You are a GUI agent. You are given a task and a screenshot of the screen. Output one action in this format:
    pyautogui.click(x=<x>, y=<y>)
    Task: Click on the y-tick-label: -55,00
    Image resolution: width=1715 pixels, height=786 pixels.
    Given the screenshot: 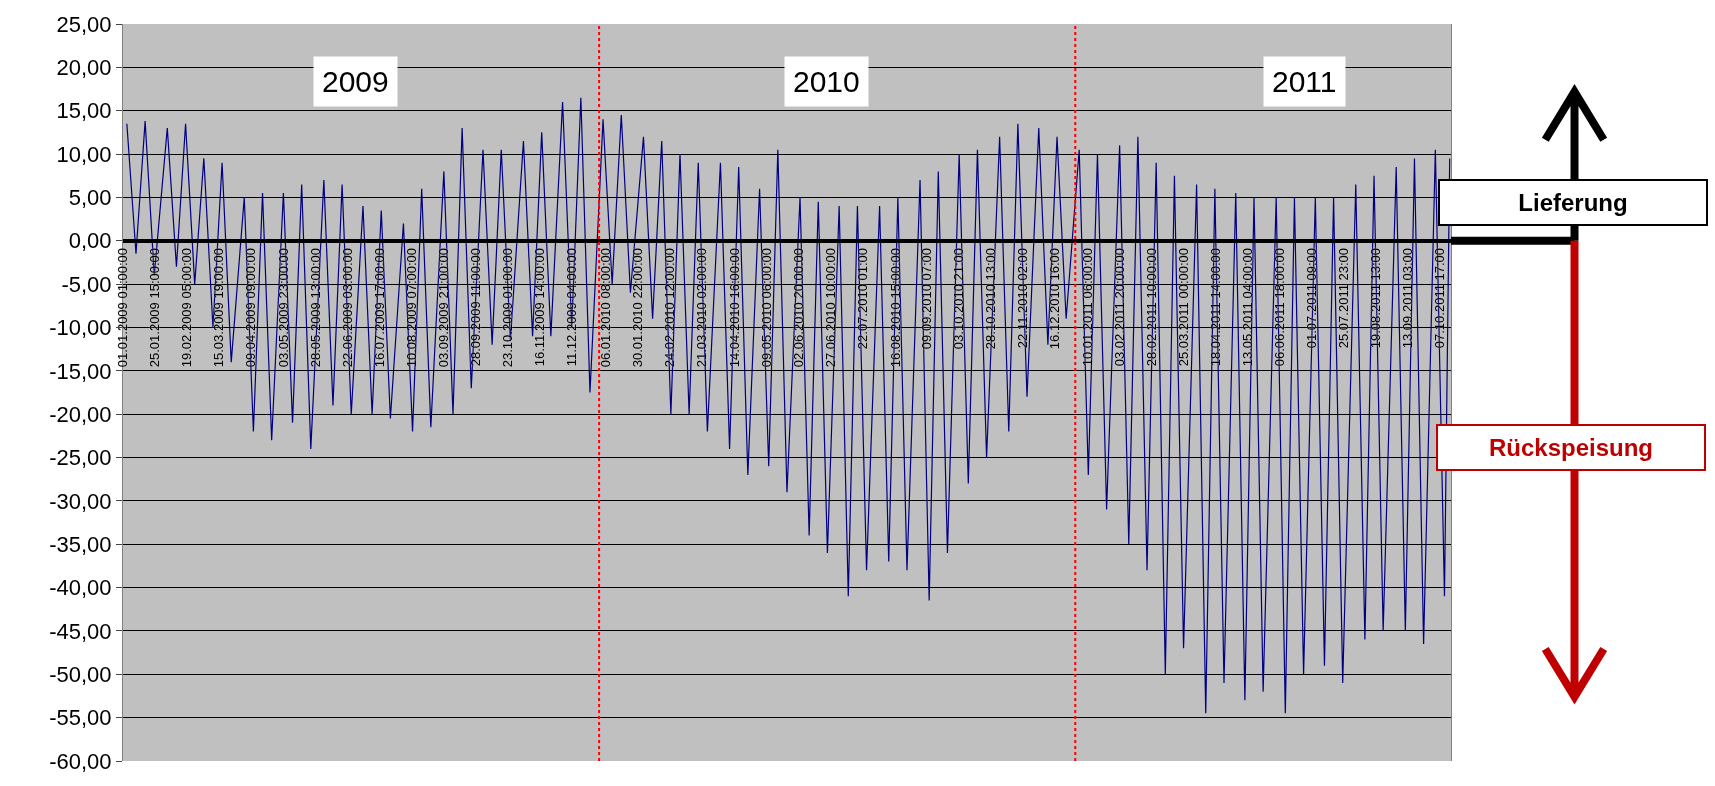 What is the action you would take?
    pyautogui.click(x=80, y=718)
    